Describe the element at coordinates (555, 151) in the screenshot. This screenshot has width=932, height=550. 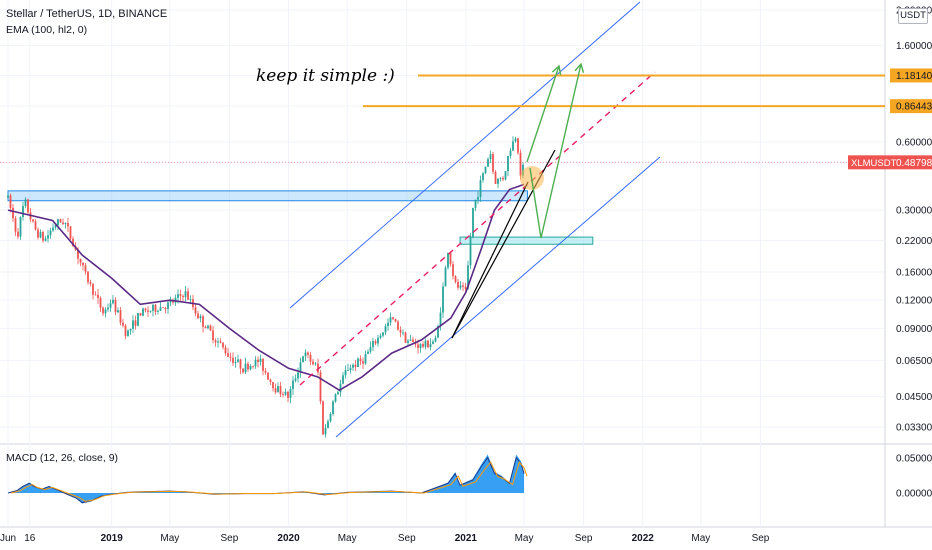
I see `projection-arrow` at that location.